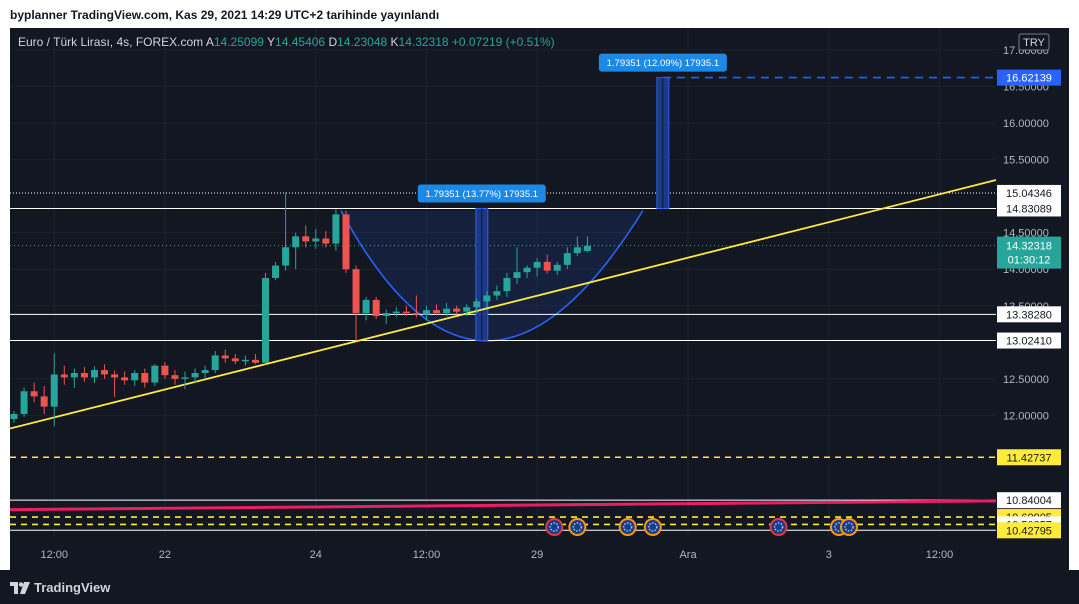 The height and width of the screenshot is (604, 1079). What do you see at coordinates (537, 555) in the screenshot?
I see `x-axis-tick-label: 29` at bounding box center [537, 555].